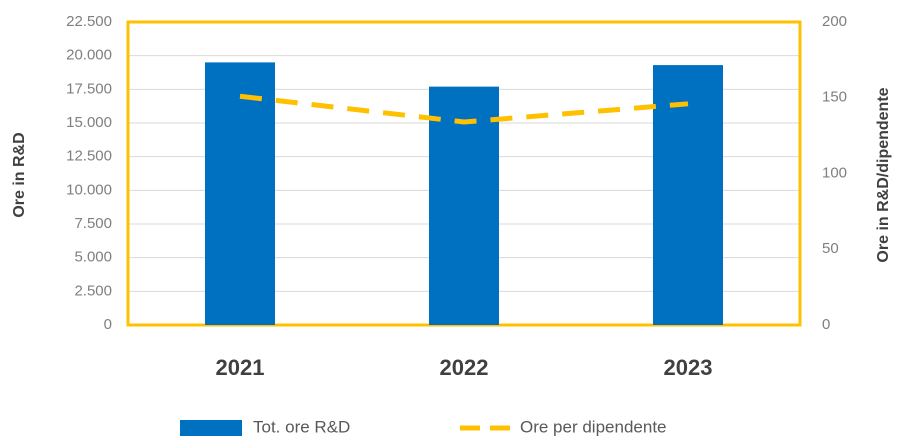  I want to click on y2-axis-title: Ore in R&D/dipendente, so click(883, 174).